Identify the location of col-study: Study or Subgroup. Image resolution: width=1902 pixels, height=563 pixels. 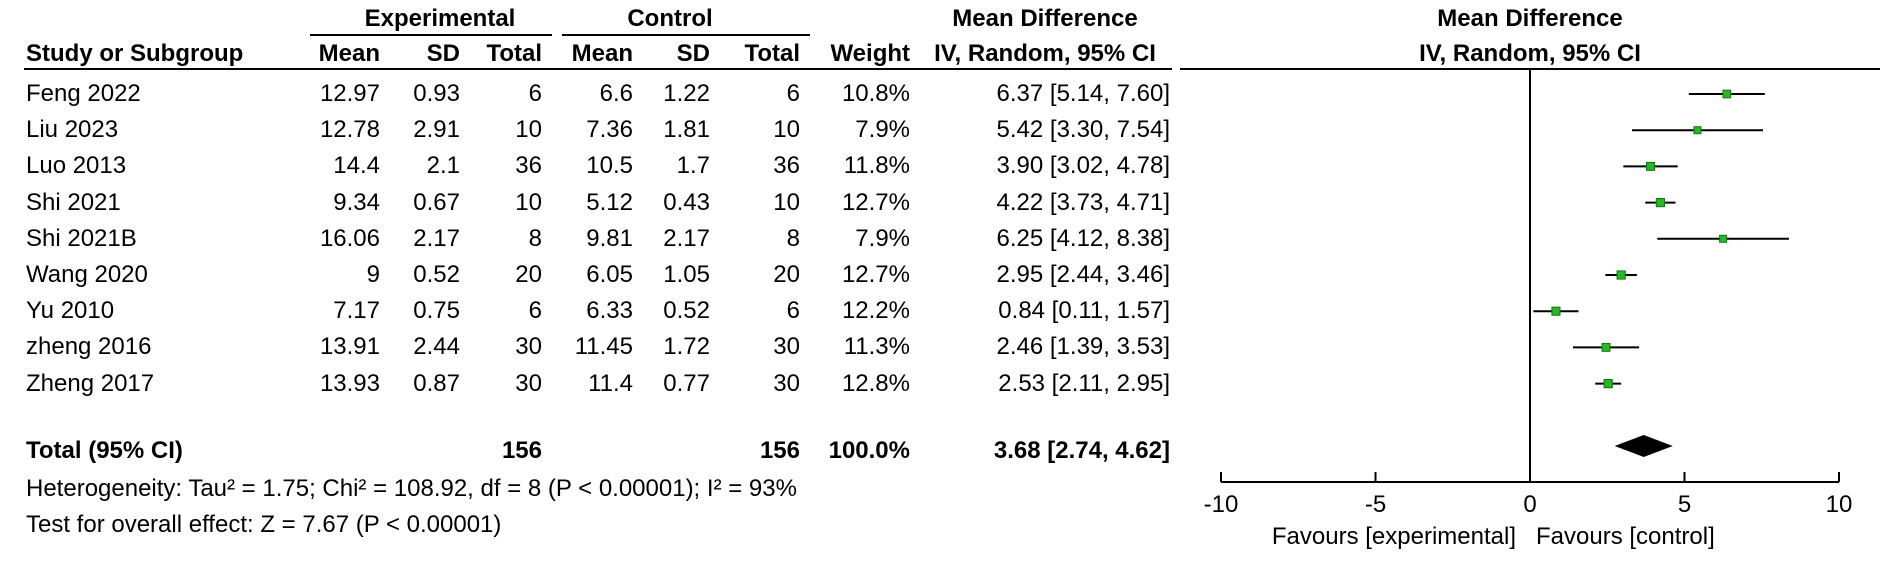
(135, 53).